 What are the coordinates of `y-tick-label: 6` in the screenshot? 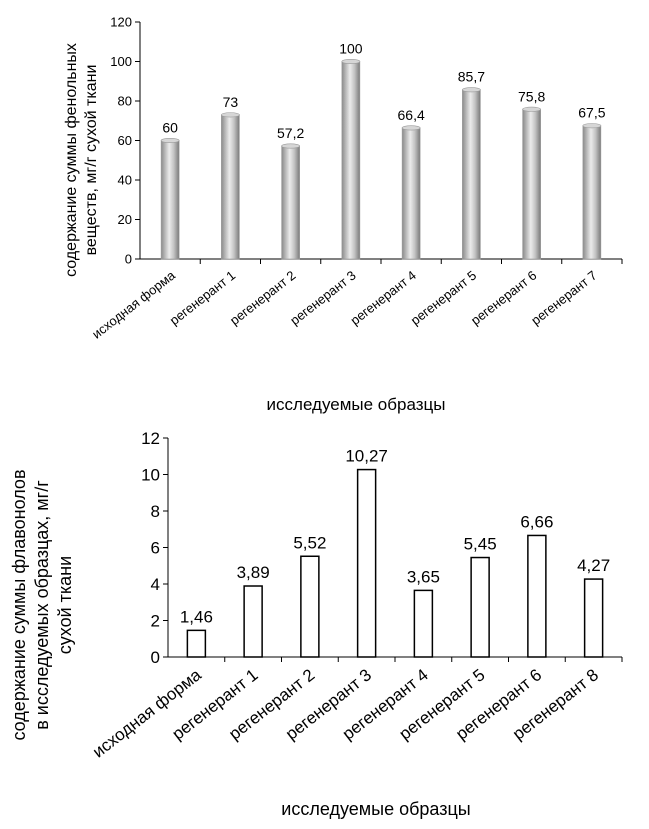 It's located at (155, 547).